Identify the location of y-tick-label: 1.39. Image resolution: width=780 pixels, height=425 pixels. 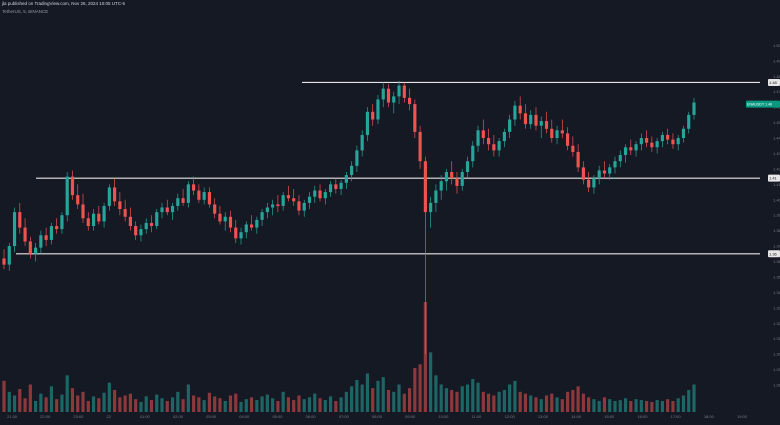
(776, 215).